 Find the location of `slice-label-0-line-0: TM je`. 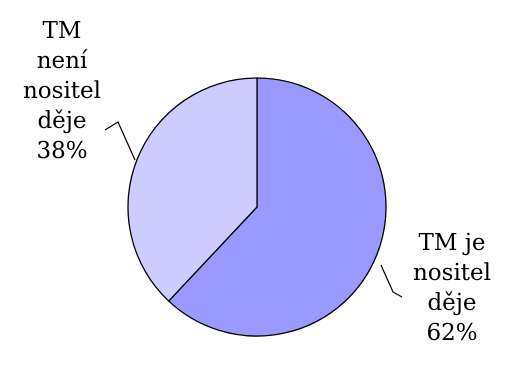

slice-label-0-line-0: TM je is located at coordinates (452, 243).